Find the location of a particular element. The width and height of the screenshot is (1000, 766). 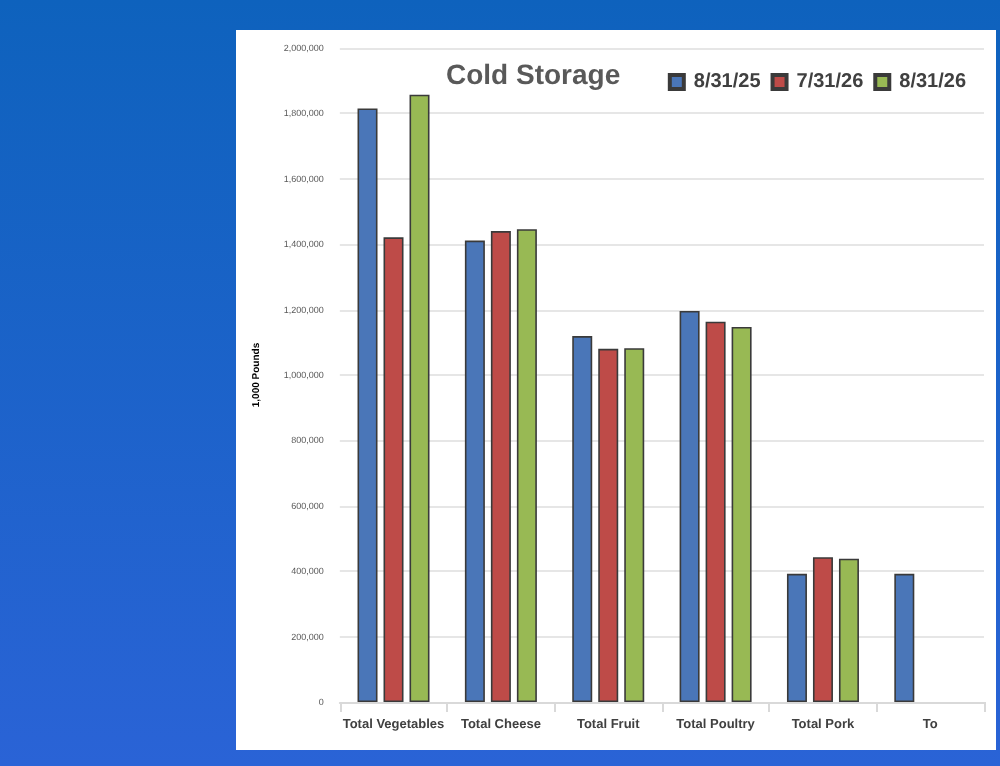

legend-label: 7/31/26 is located at coordinates (830, 82).